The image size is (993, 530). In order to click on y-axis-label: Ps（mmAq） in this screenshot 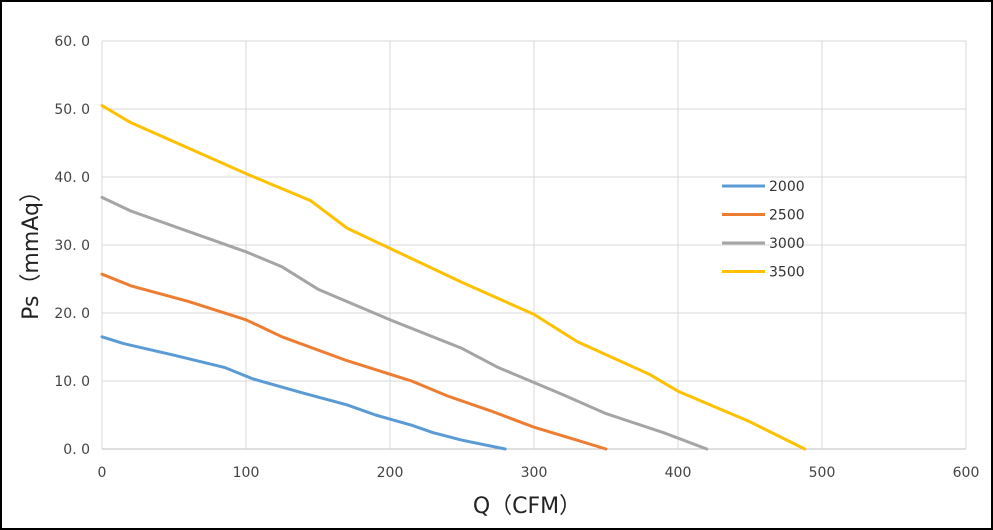, I will do `click(31, 250)`.